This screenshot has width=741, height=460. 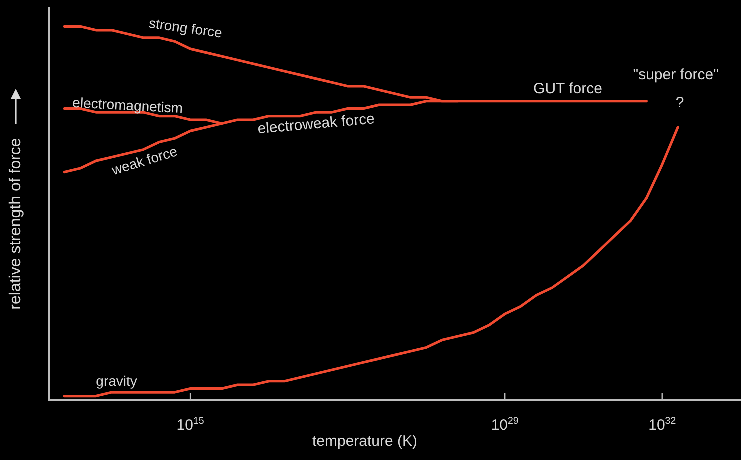 I want to click on x-axis-title: temperature (K), so click(x=365, y=441).